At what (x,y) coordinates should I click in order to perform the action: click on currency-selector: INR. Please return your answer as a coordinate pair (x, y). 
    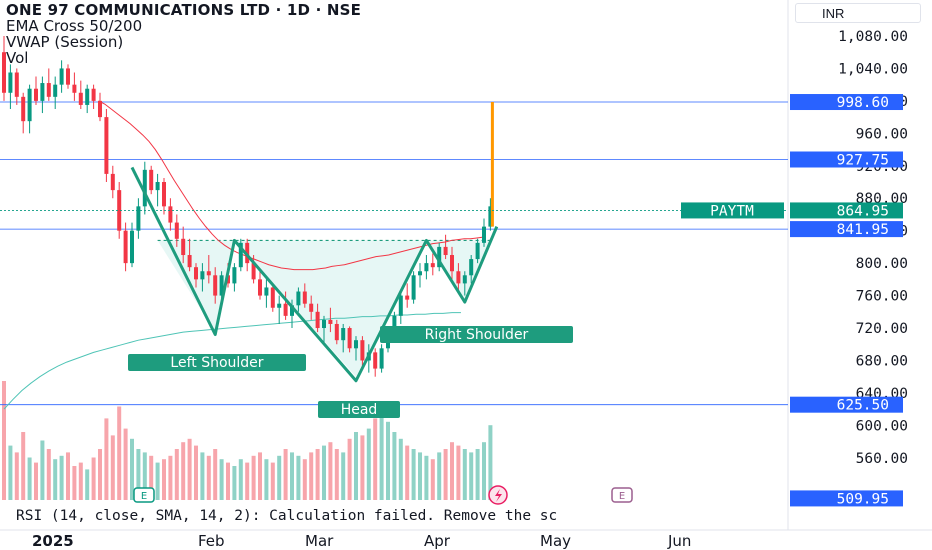
    Looking at the image, I should click on (858, 13).